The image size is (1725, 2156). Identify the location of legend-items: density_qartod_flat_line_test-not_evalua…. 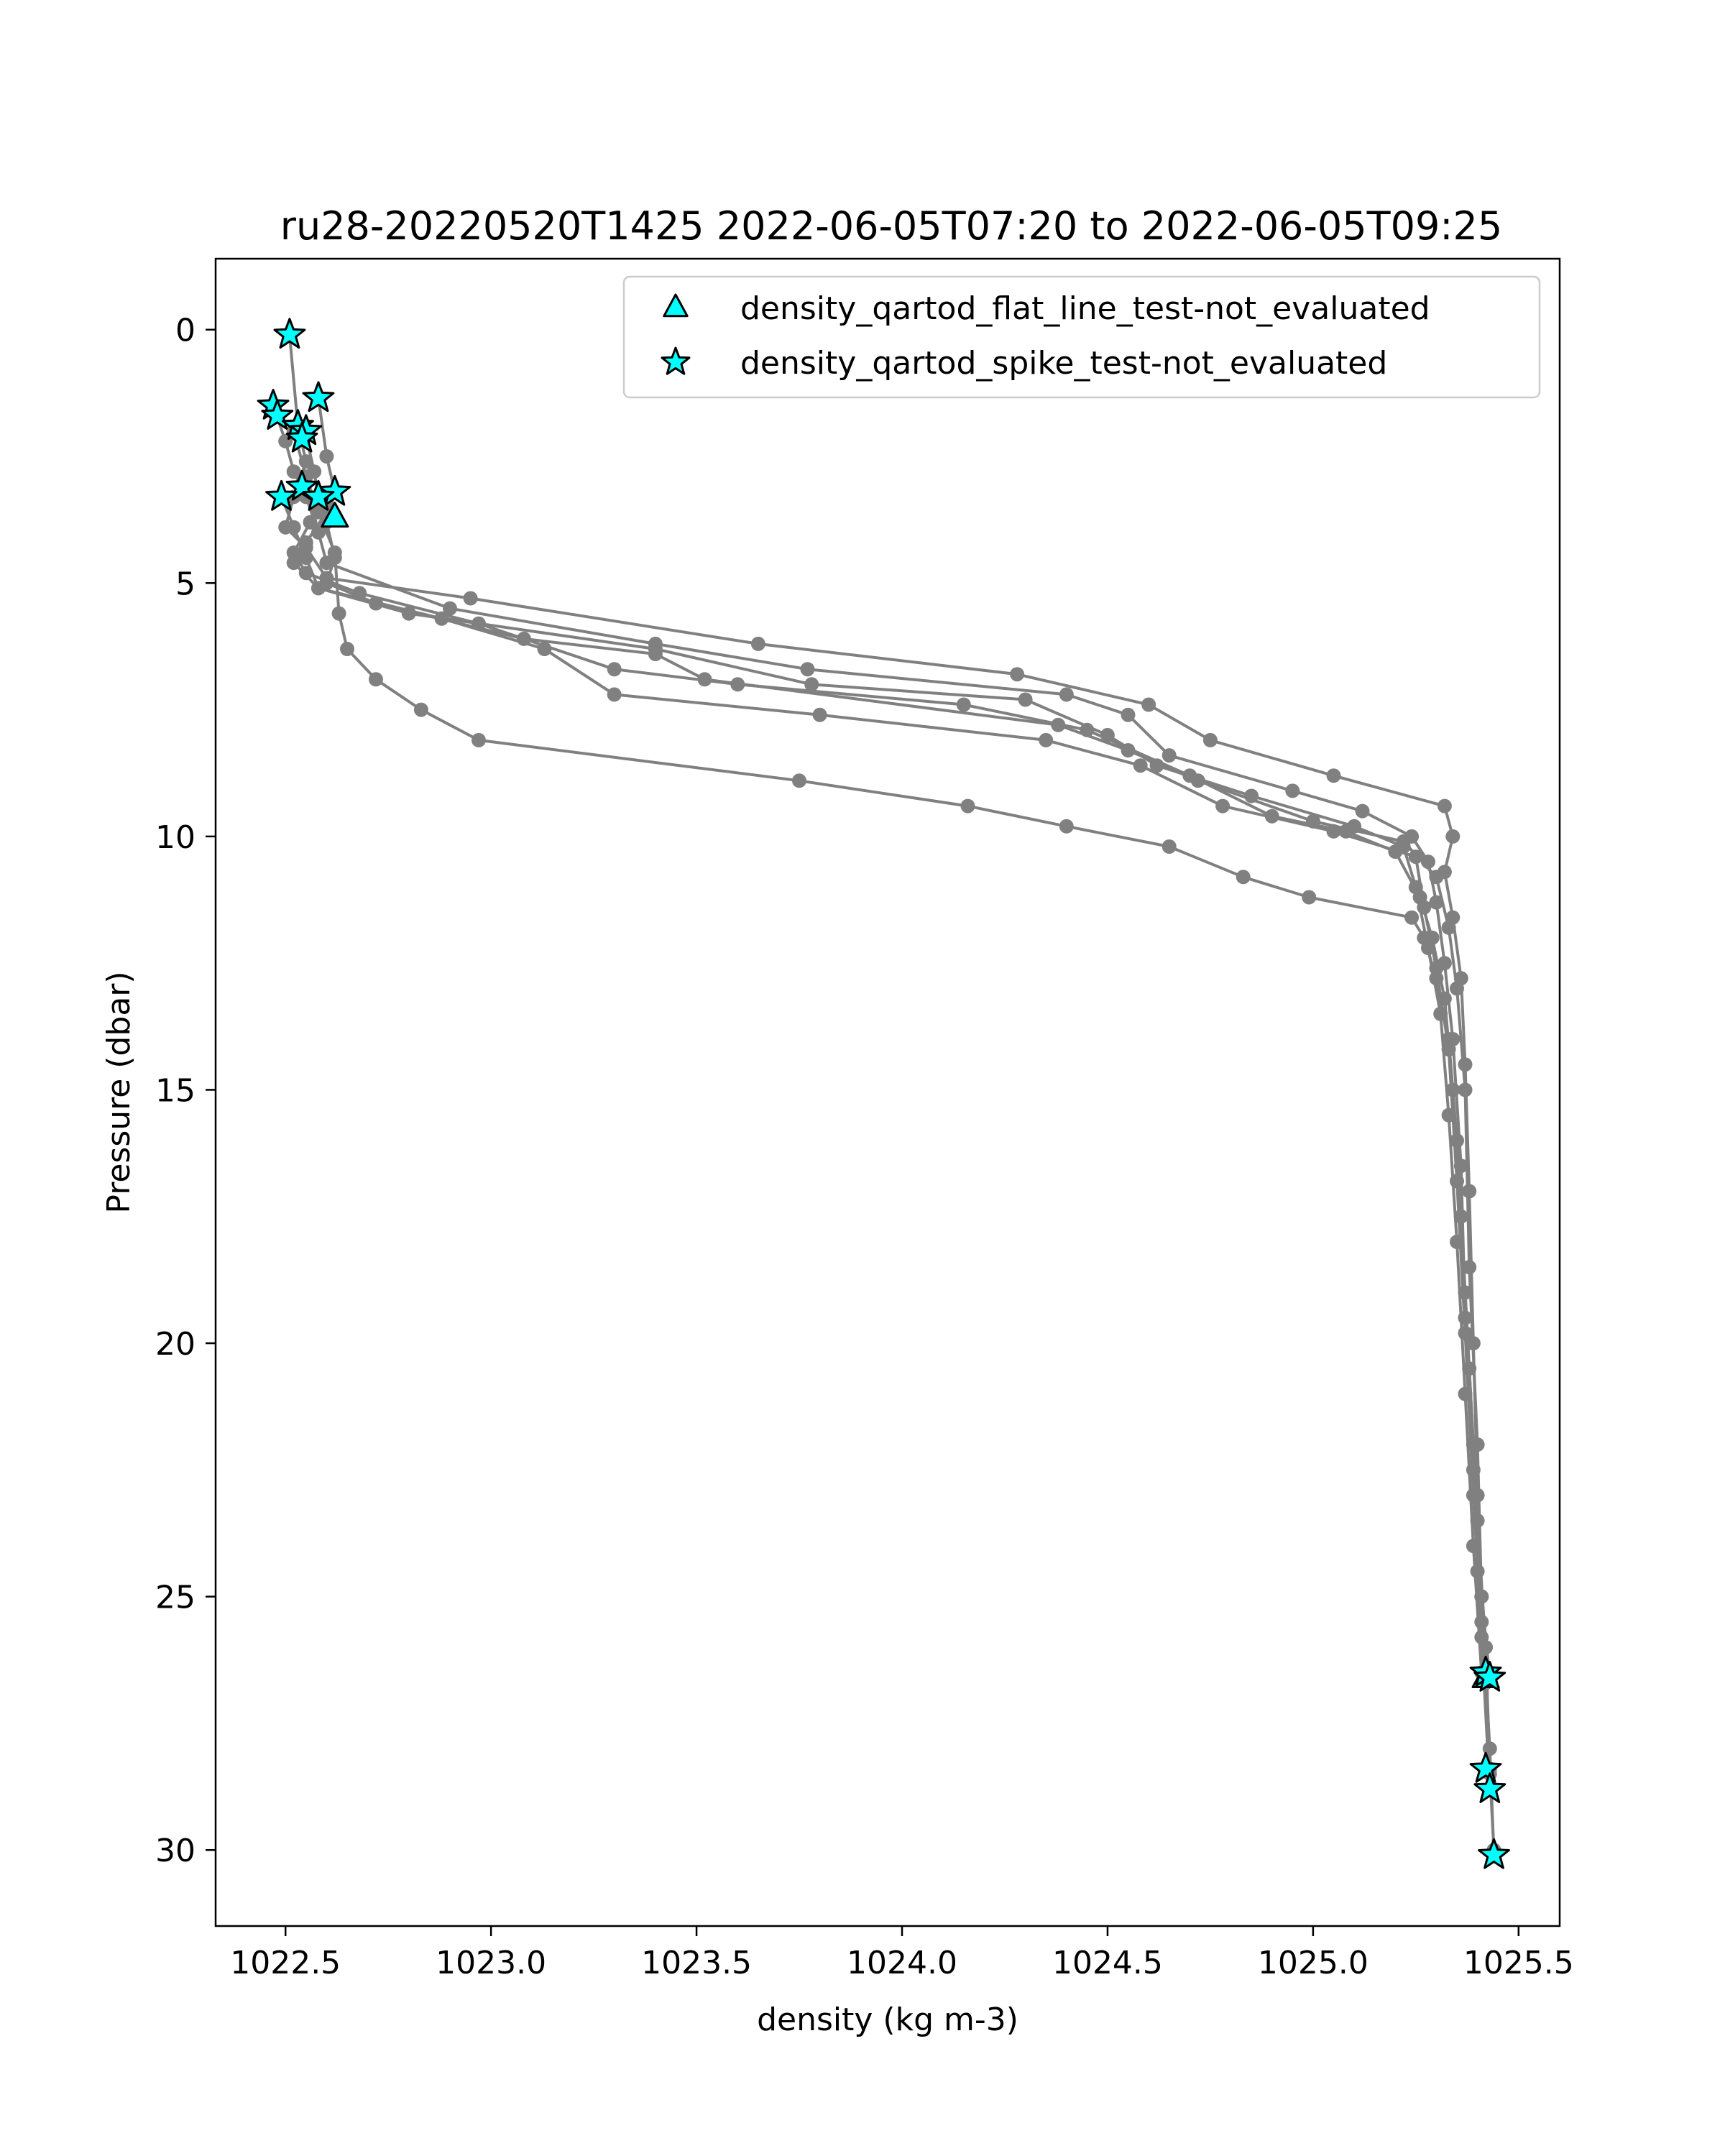
(1045, 336).